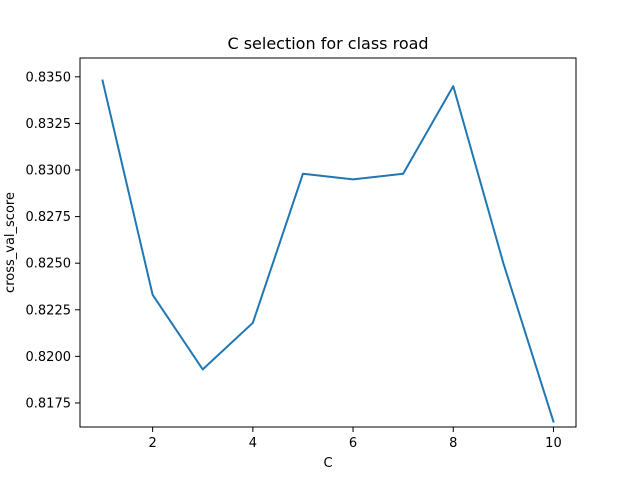 Image resolution: width=640 pixels, height=480 pixels. Describe the element at coordinates (327, 43) in the screenshot. I see `chart-title: C selection for class road` at that location.